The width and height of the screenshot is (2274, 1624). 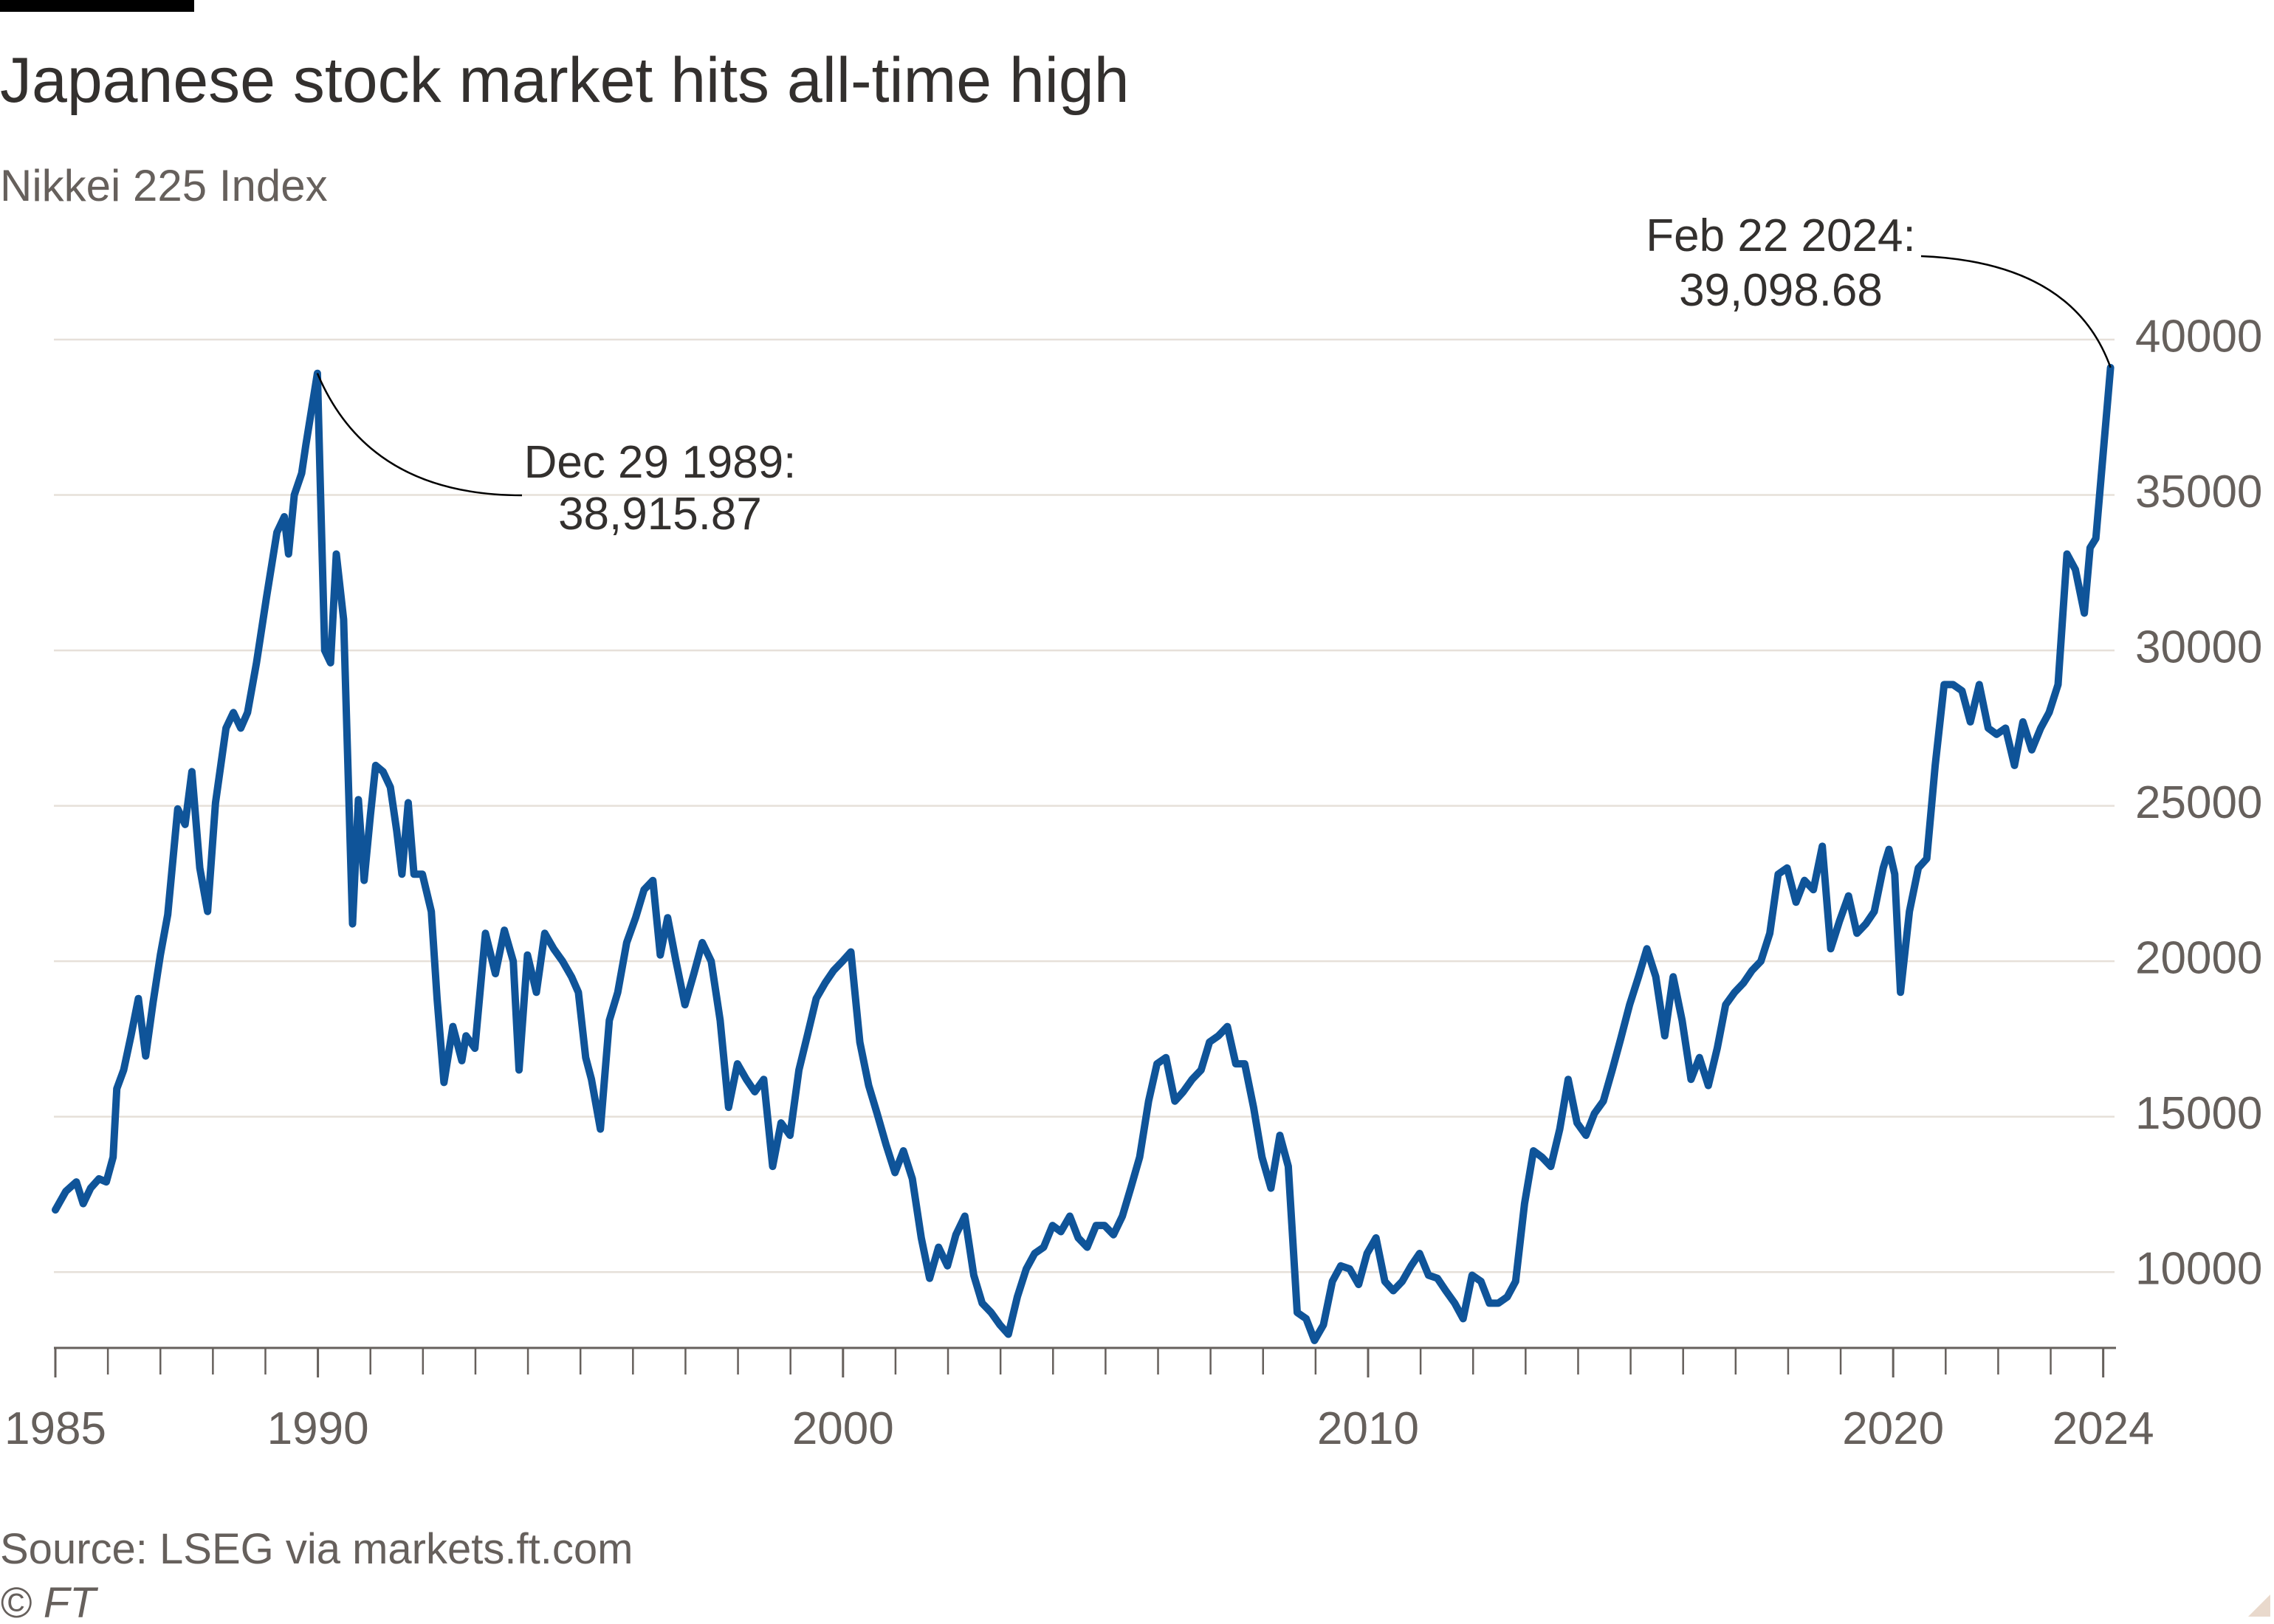 What do you see at coordinates (1893, 1428) in the screenshot?
I see `x-tick-label: 2020` at bounding box center [1893, 1428].